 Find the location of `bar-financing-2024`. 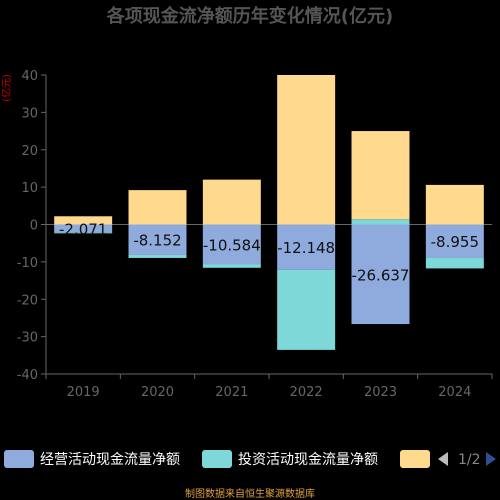

bar-financing-2024 is located at coordinates (454, 204).